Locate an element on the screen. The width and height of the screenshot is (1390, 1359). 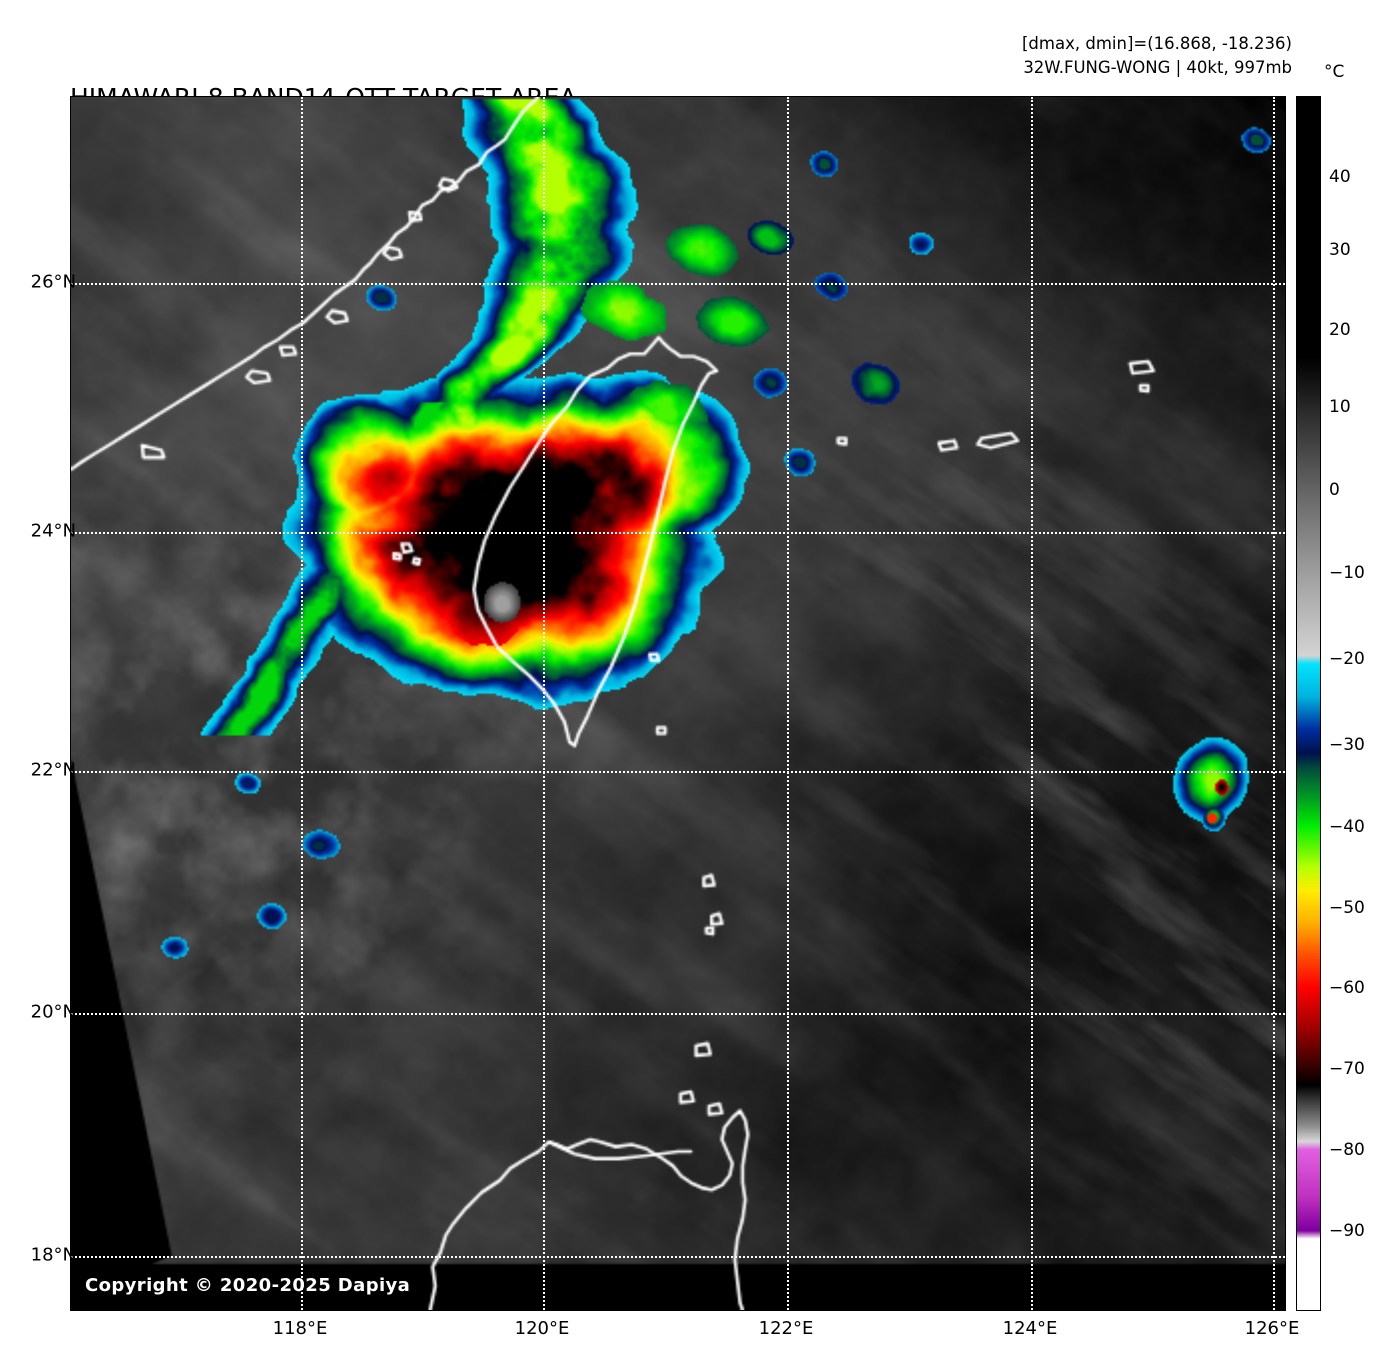
colorbar-unit-label: °C is located at coordinates (1334, 72).